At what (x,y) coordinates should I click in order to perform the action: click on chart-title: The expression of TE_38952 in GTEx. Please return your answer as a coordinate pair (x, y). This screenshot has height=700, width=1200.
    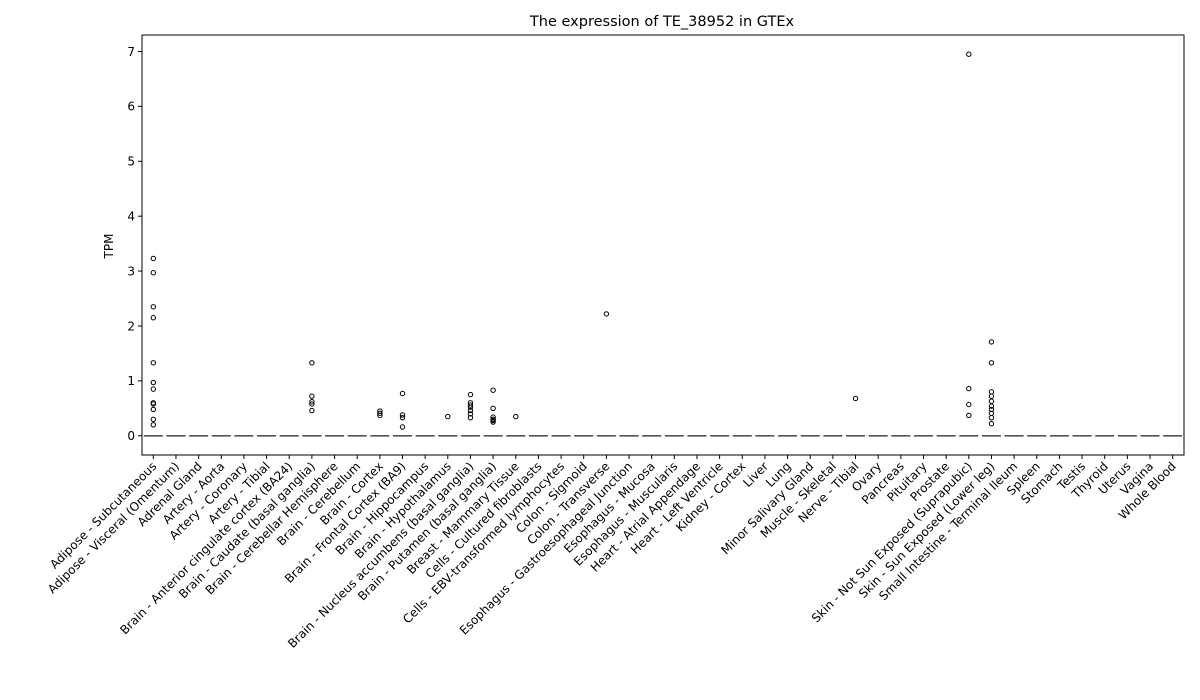
    Looking at the image, I should click on (662, 22).